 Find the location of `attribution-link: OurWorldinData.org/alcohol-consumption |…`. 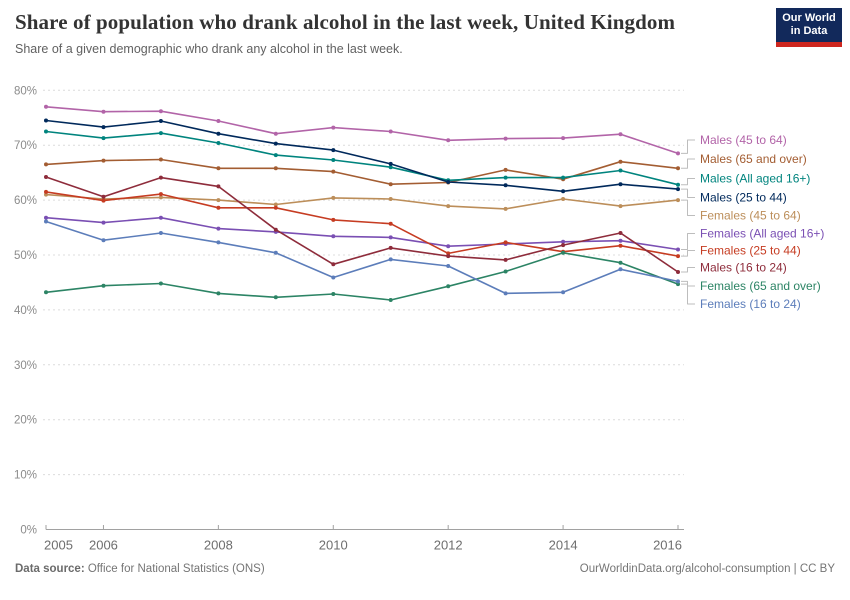

attribution-link: OurWorldinData.org/alcohol-consumption |… is located at coordinates (707, 569).